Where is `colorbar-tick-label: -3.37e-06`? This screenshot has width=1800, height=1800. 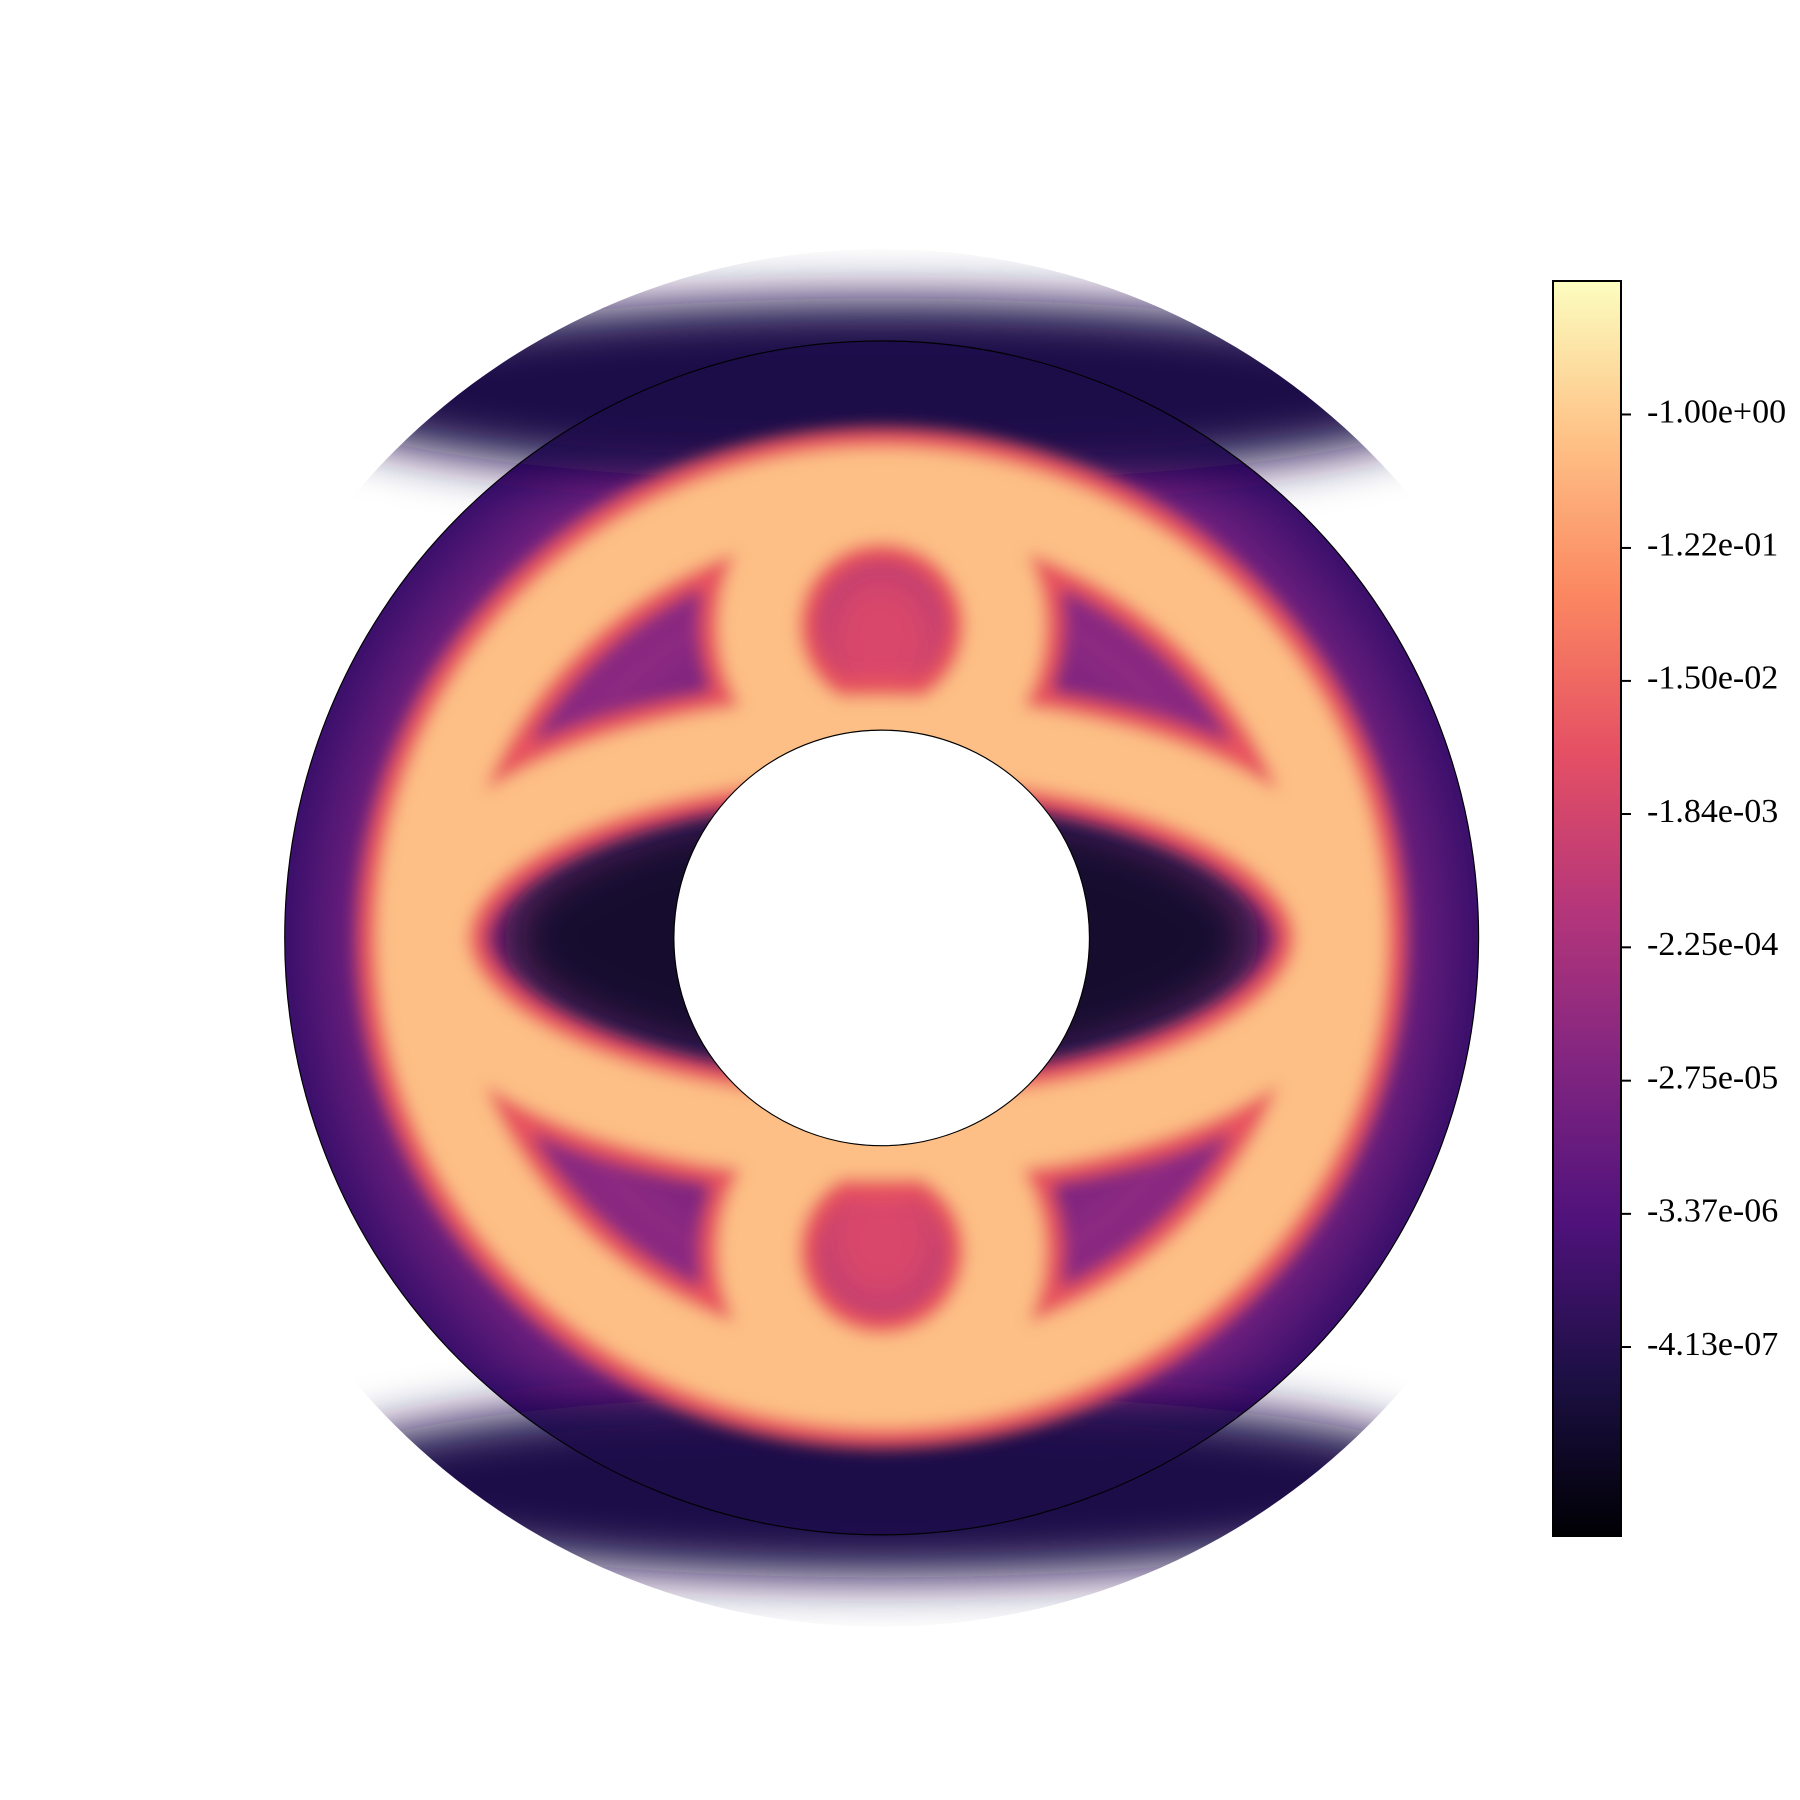
colorbar-tick-label: -3.37e-06 is located at coordinates (1712, 1211).